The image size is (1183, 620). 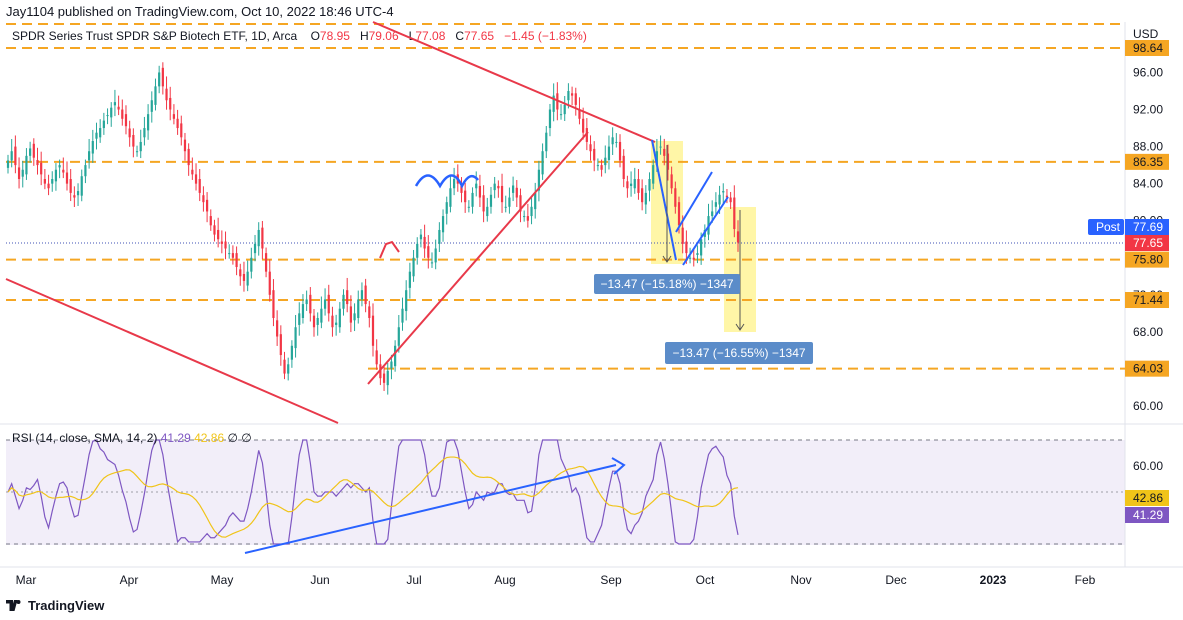 I want to click on level-badge: 86.35, so click(x=1148, y=162).